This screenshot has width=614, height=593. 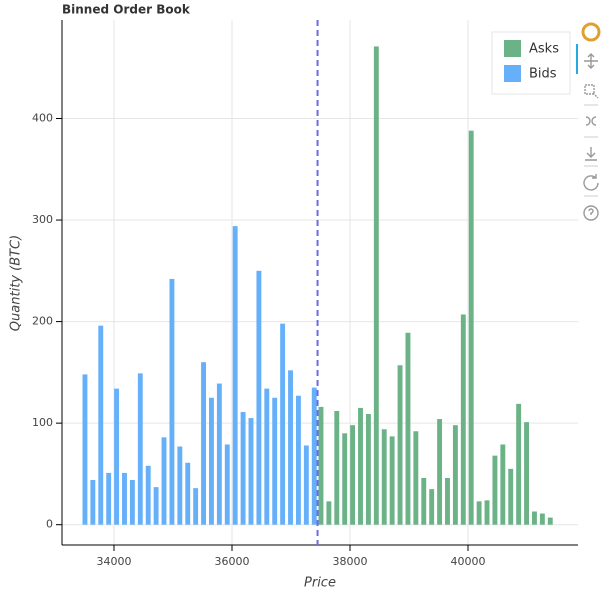 I want to click on y-tick-label: 200, so click(x=42, y=321).